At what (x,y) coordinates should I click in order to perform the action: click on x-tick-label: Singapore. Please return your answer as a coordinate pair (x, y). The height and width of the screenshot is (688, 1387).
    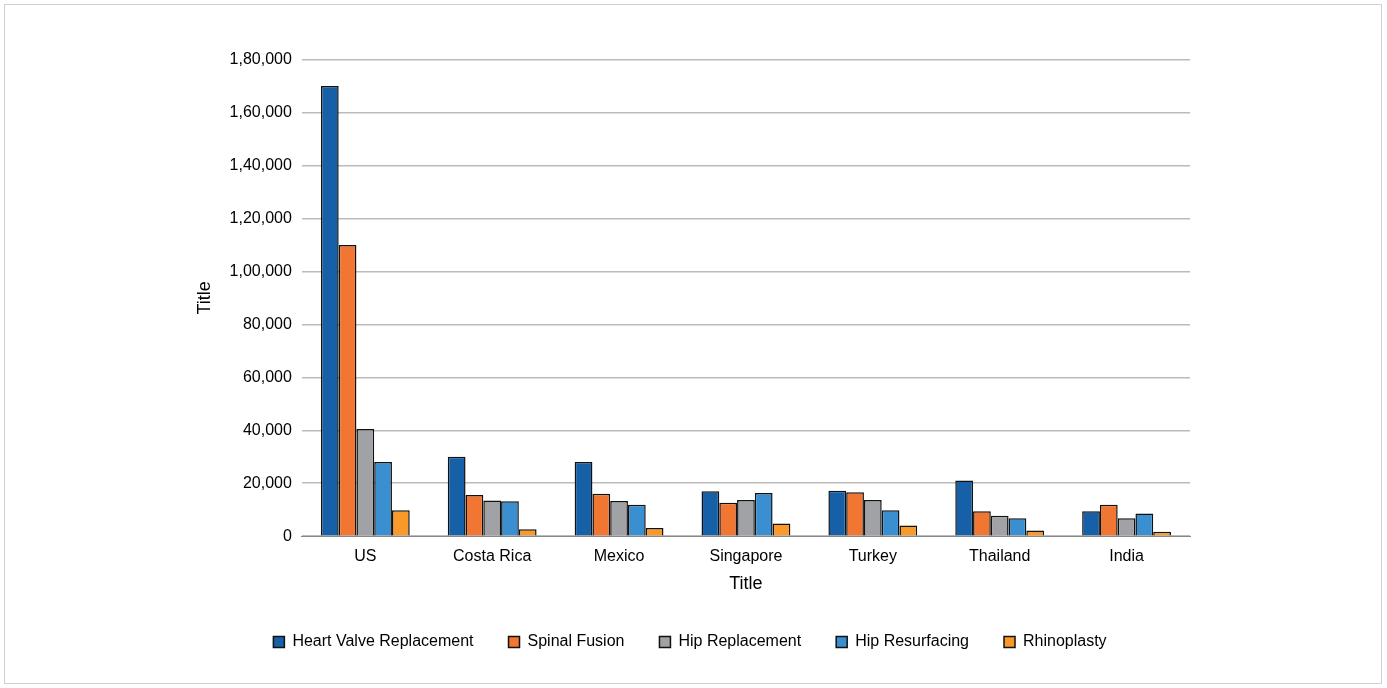
    Looking at the image, I should click on (746, 556).